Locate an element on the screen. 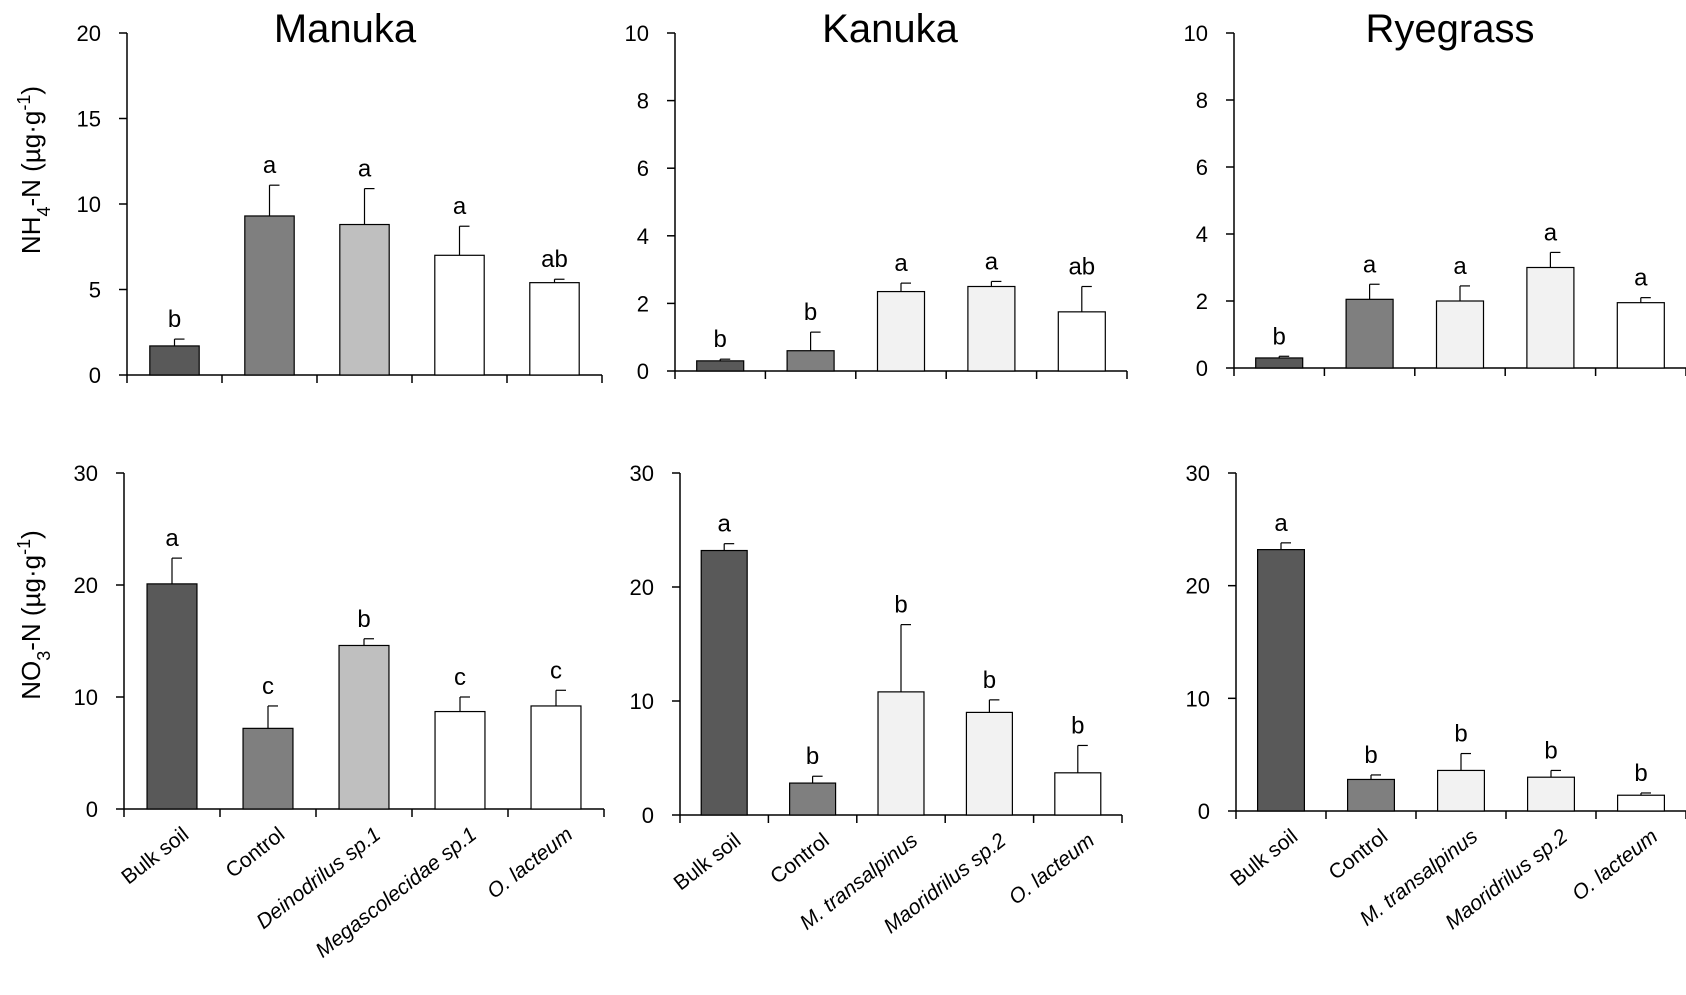 This screenshot has height=995, width=1686. significance-letter: ab is located at coordinates (554, 259).